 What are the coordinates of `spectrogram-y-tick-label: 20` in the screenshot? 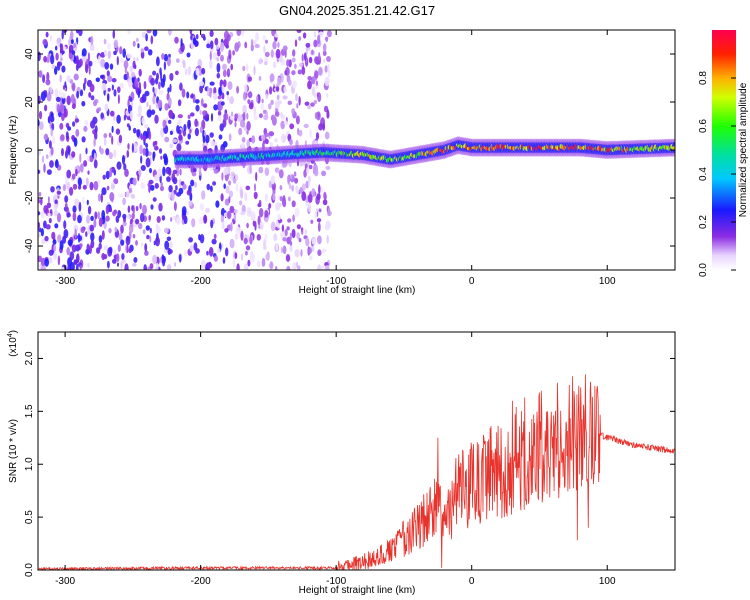 It's located at (29, 102).